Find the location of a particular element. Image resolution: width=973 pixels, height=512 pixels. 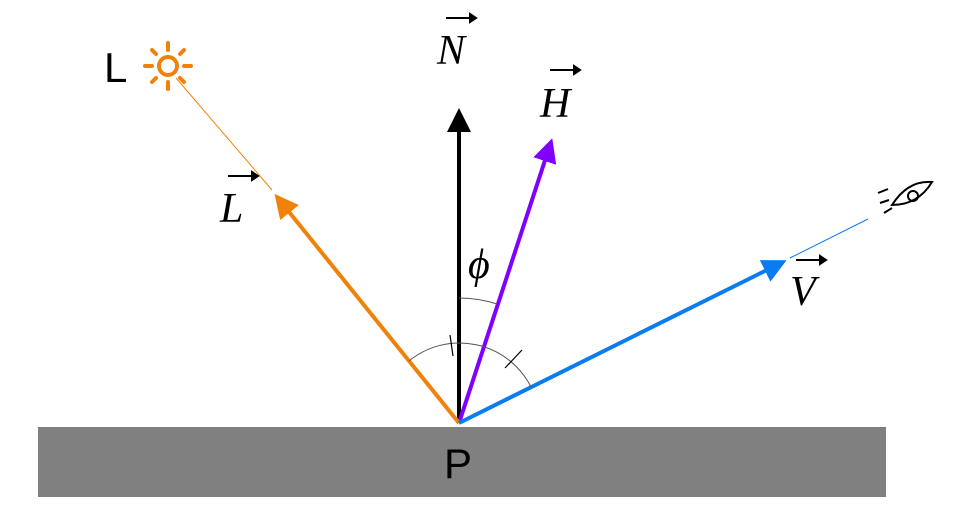

view-arrow is located at coordinates (622, 342).